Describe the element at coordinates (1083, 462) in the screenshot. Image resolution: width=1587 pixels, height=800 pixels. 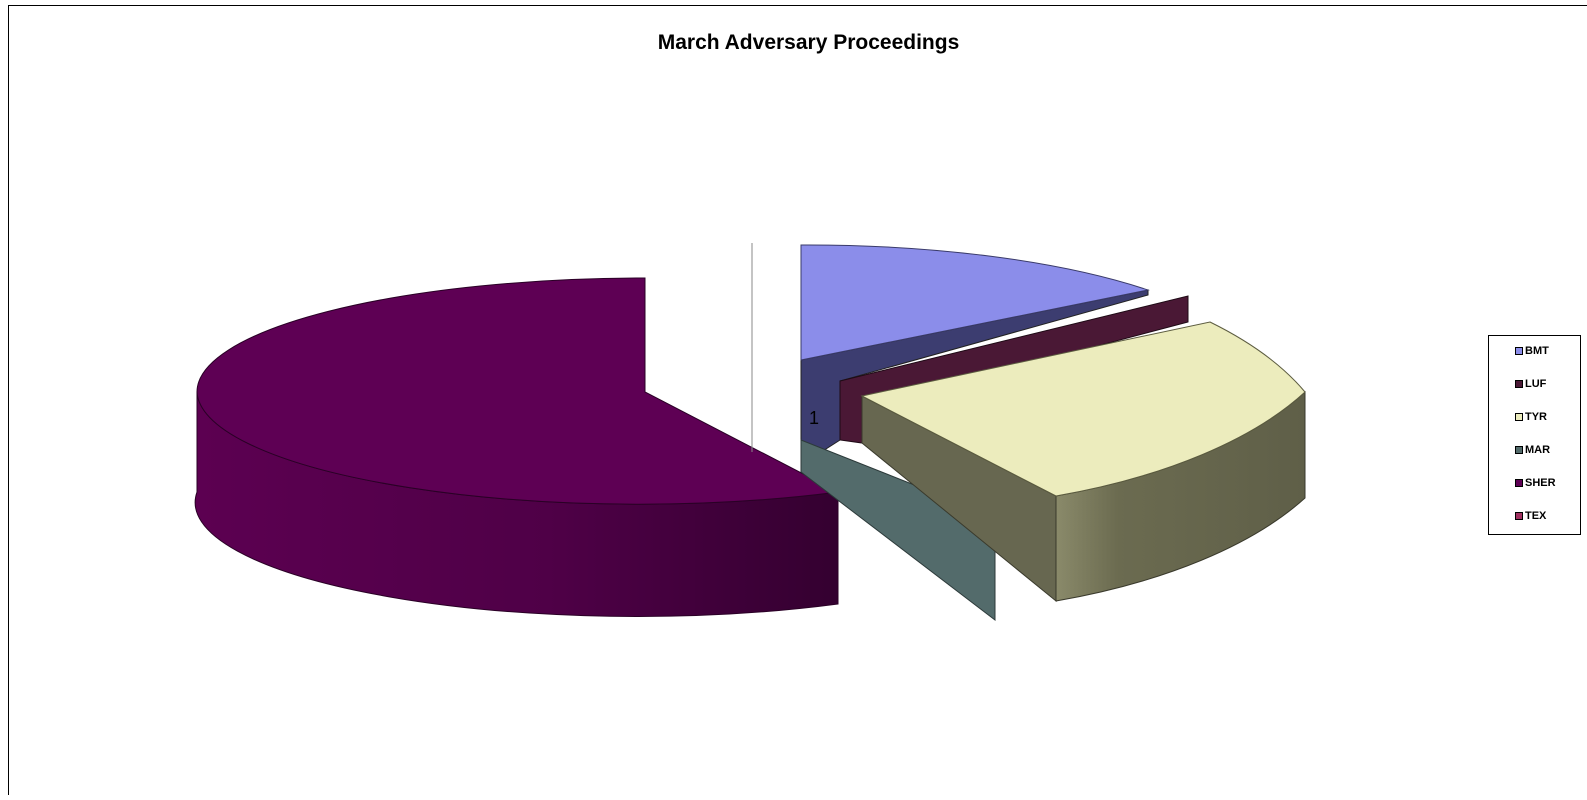
I see `slice-tyr` at that location.